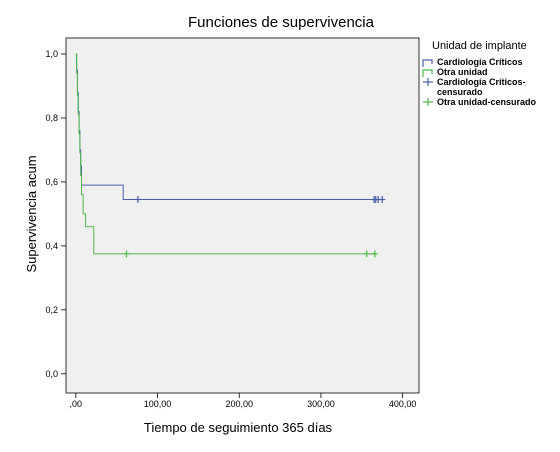  Describe the element at coordinates (462, 72) in the screenshot. I see `legend-label: Otra unidad` at that location.